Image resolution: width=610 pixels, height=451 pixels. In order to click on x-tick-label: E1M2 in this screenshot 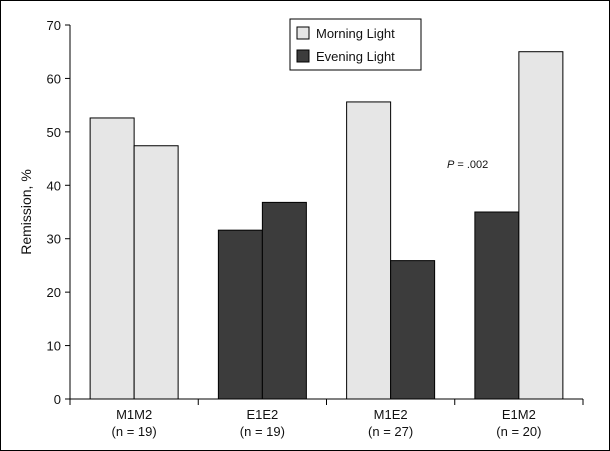, I will do `click(519, 414)`.